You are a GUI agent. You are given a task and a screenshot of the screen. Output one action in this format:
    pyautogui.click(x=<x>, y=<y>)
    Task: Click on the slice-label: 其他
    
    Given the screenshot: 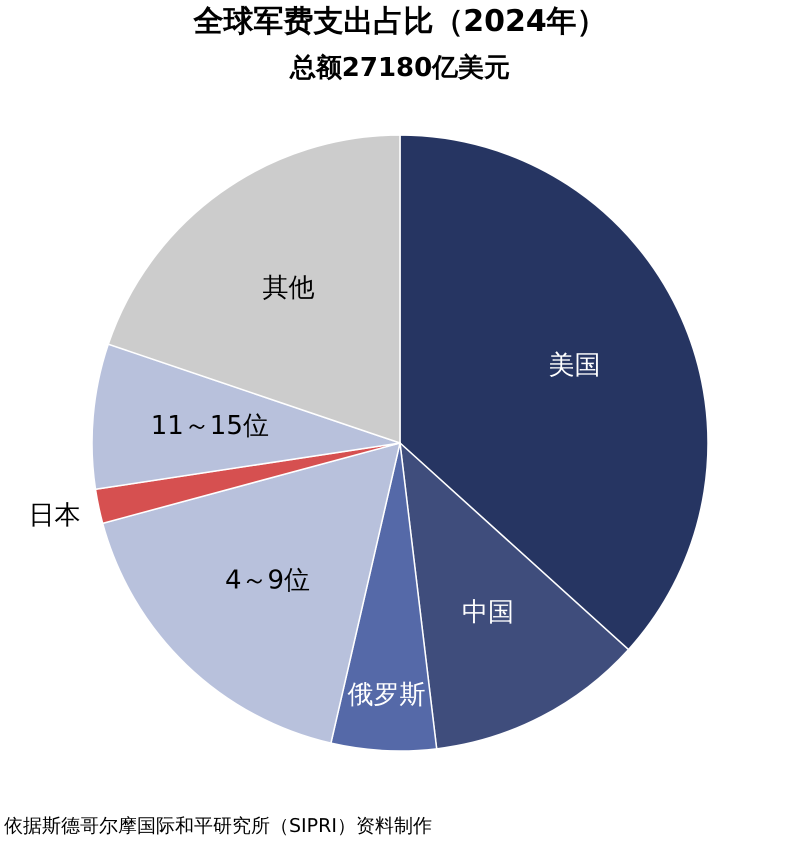 What is the action you would take?
    pyautogui.click(x=288, y=287)
    